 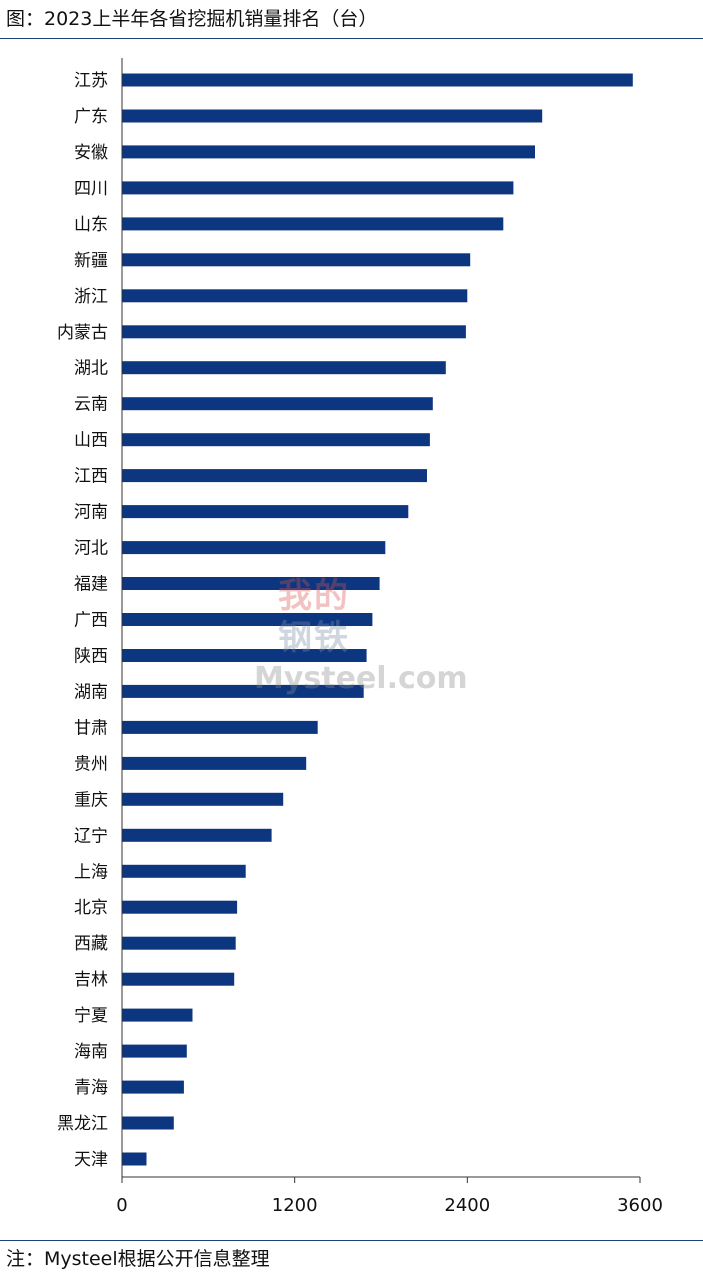 I want to click on category-label-20: 重庆, so click(x=91, y=800).